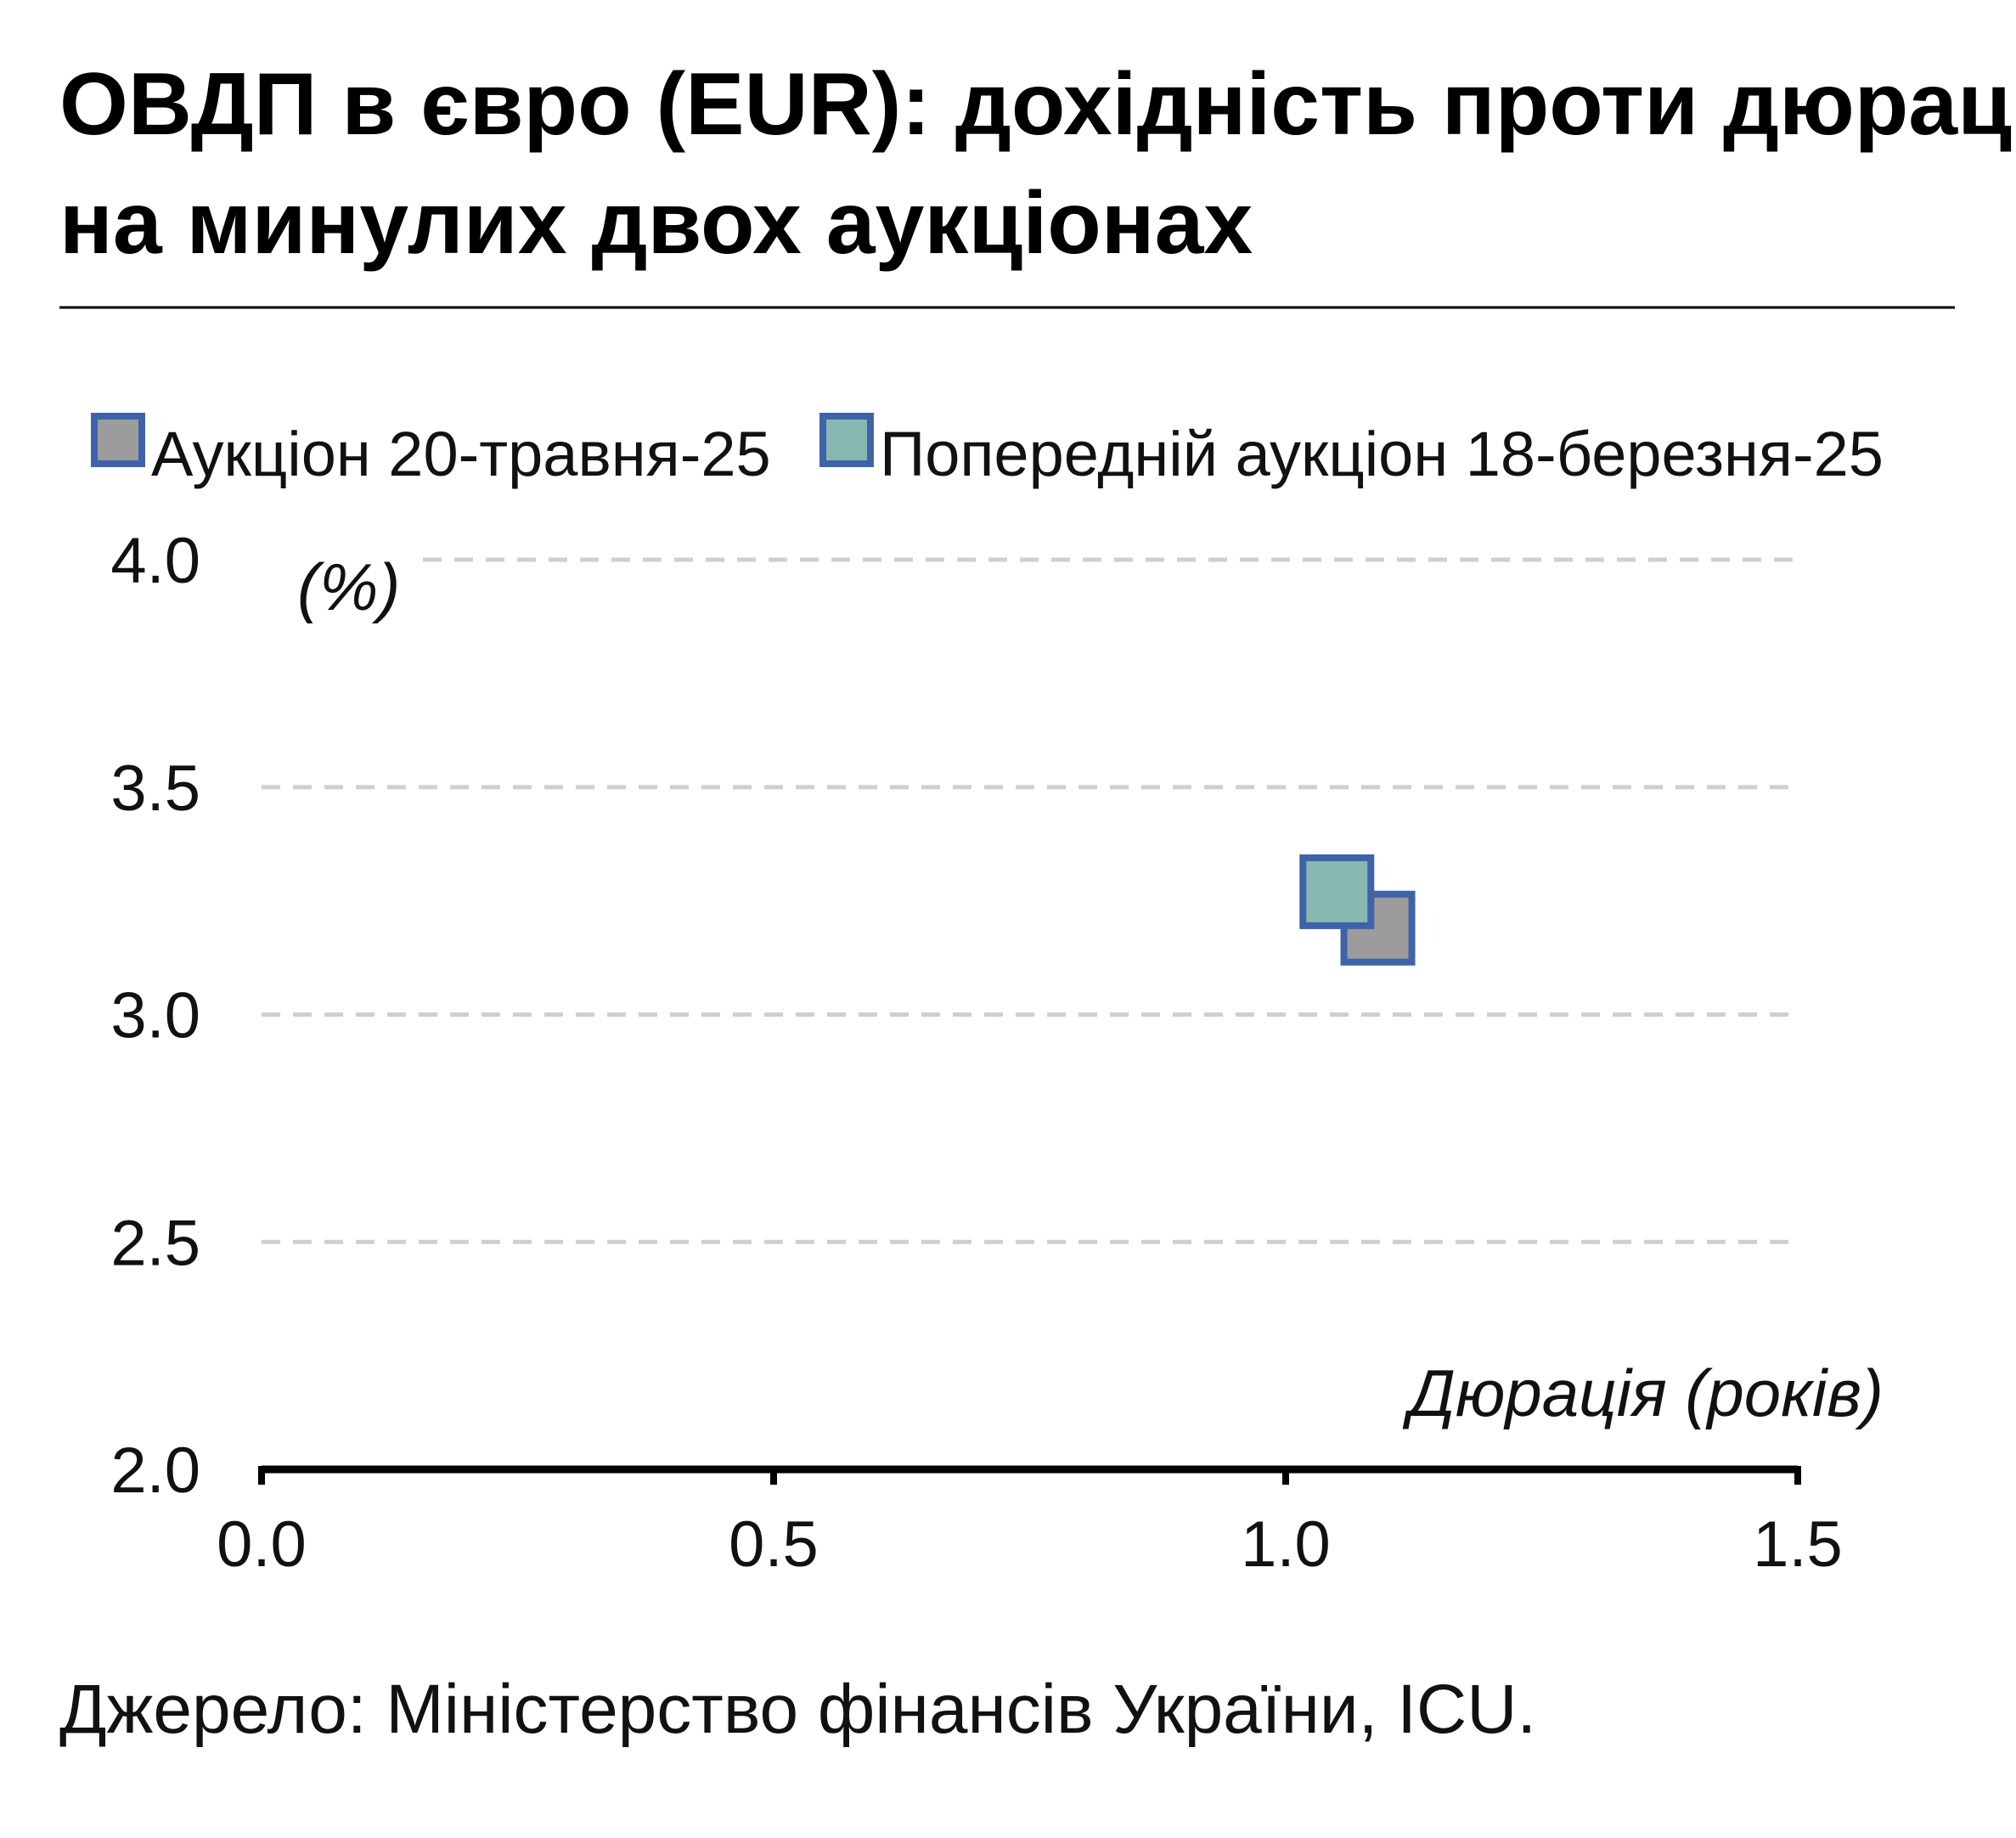  I want to click on scatter-point-previous-auction, so click(1337, 891).